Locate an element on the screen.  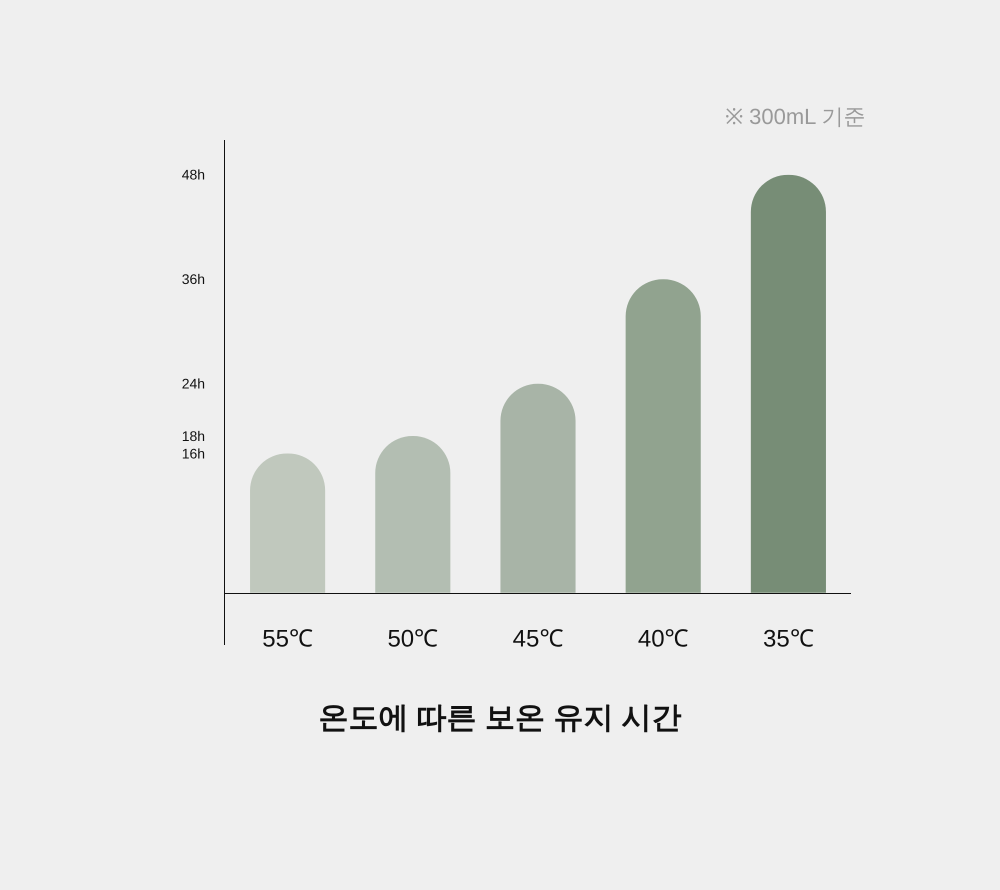
y-tick-label: 48h is located at coordinates (194, 174).